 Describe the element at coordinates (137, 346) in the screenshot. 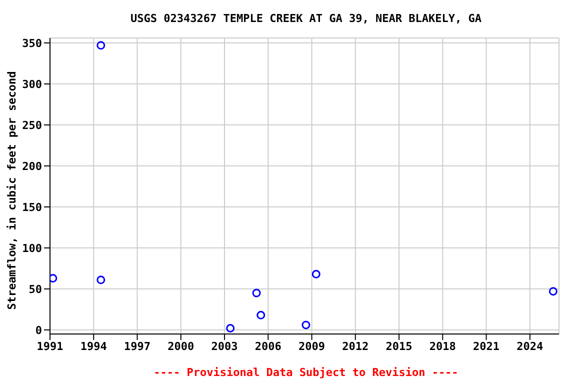

I see `x-tick-label: 1997` at that location.